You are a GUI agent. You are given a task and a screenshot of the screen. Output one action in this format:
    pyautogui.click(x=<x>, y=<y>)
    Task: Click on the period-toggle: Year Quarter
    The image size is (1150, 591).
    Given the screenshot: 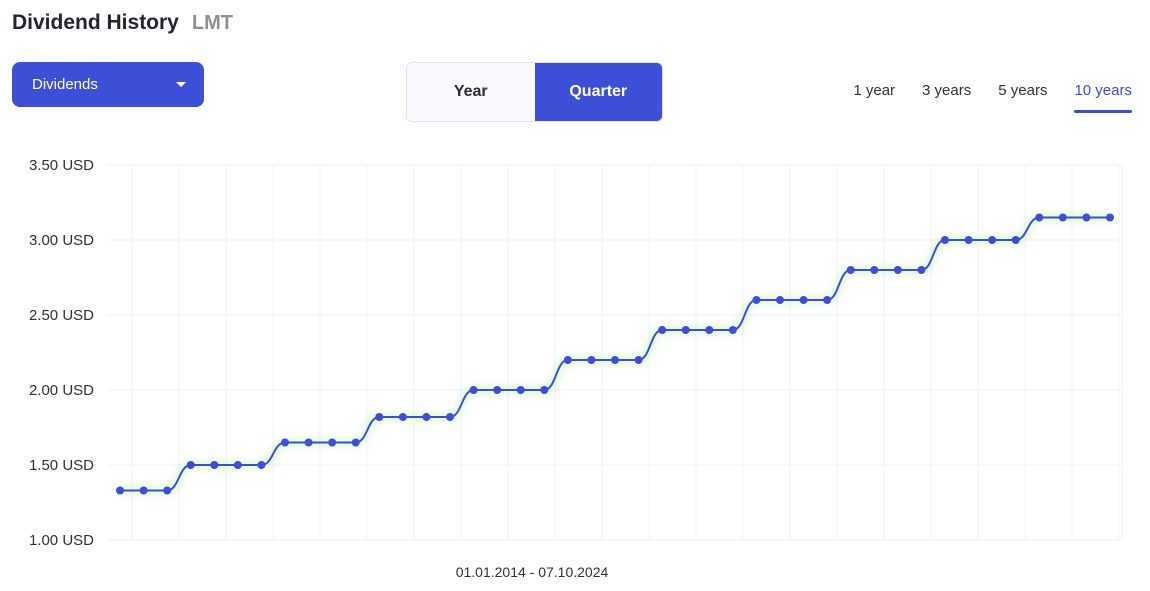 What is the action you would take?
    pyautogui.click(x=534, y=92)
    